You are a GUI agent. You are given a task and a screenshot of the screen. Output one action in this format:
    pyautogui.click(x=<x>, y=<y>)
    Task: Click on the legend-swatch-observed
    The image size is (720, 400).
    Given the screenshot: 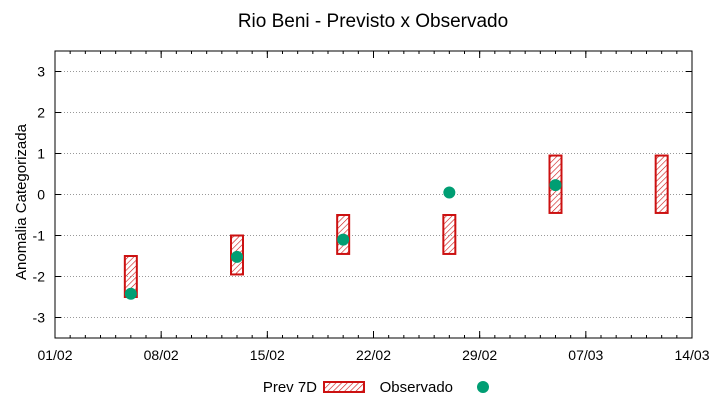 What is the action you would take?
    pyautogui.click(x=483, y=387)
    